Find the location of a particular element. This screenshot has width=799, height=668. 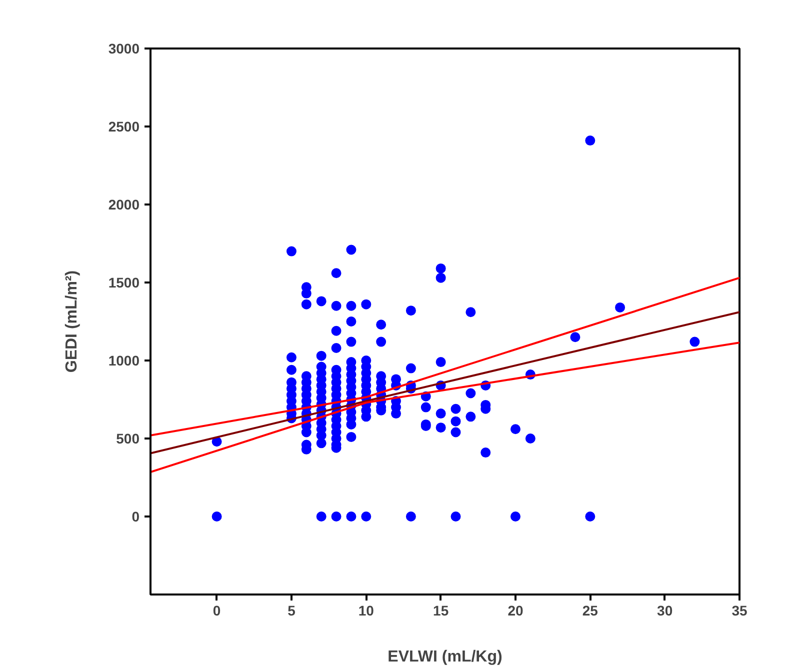

x-tick-label: 35 is located at coordinates (740, 610).